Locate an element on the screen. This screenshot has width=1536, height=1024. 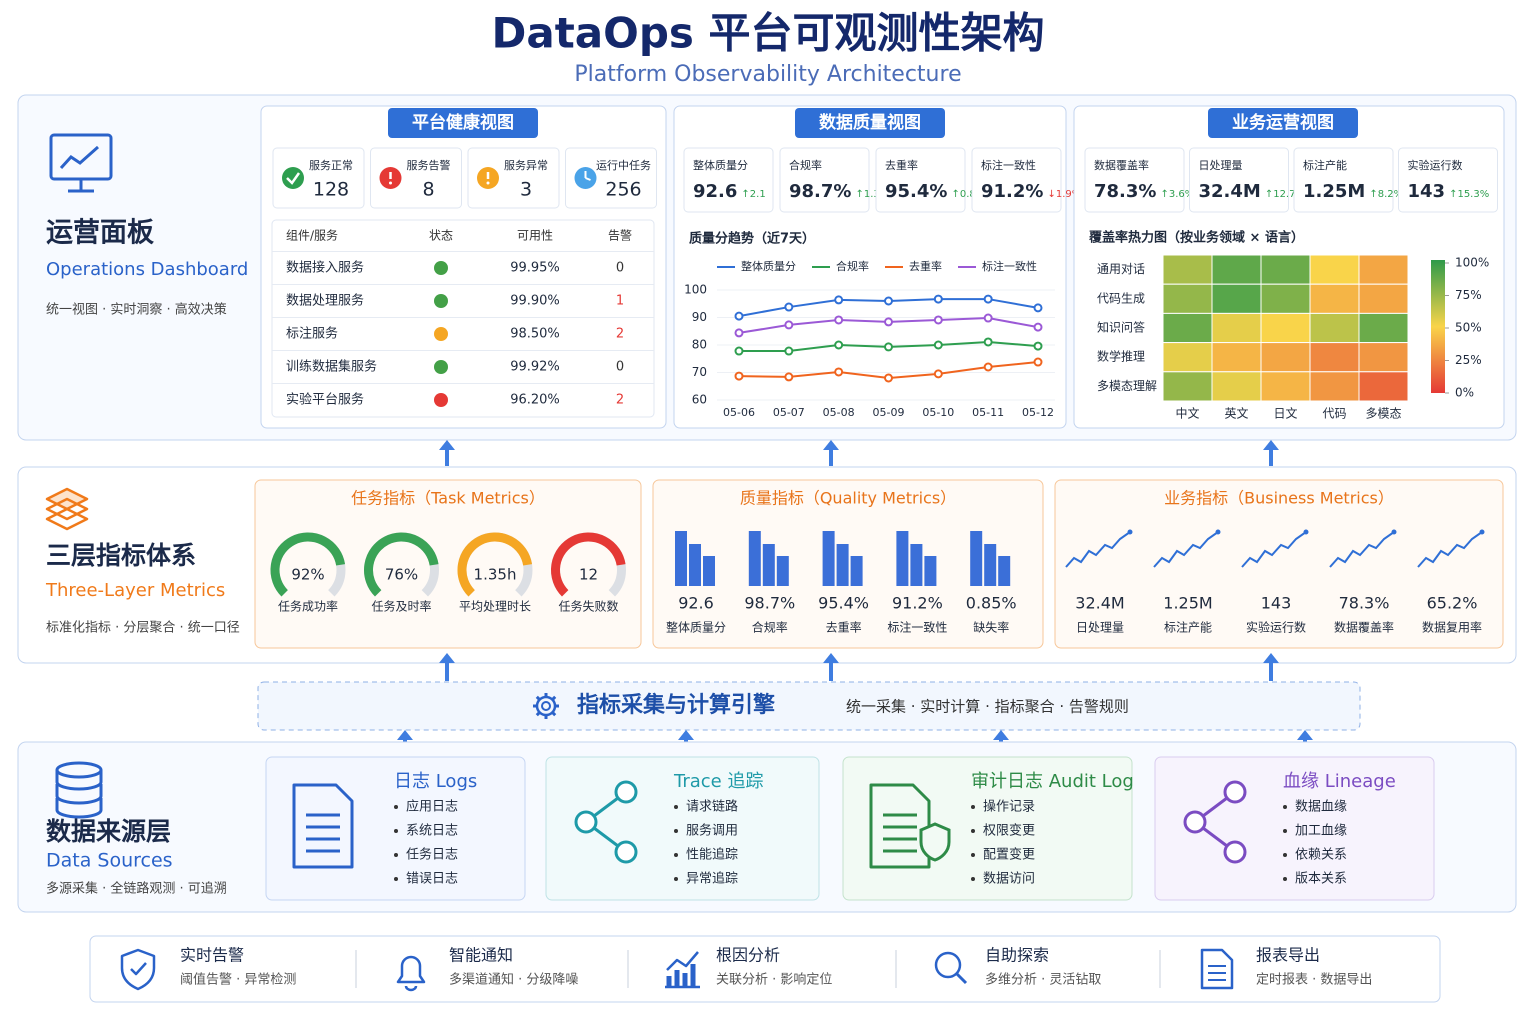
metric-value: 0.85% is located at coordinates (991, 603).